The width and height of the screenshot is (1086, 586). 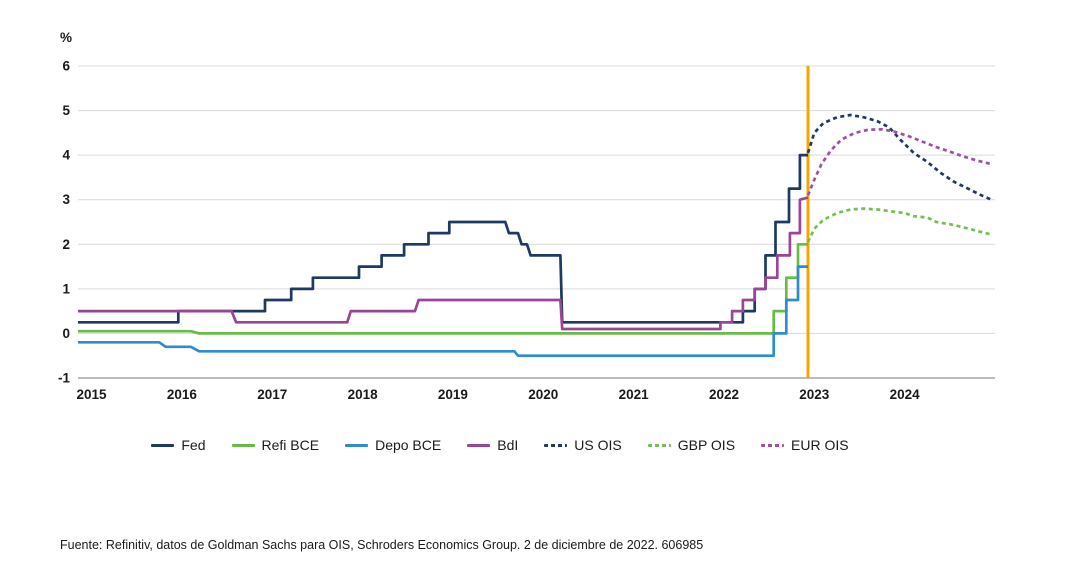 I want to click on series-line-refi-bce, so click(x=443, y=288).